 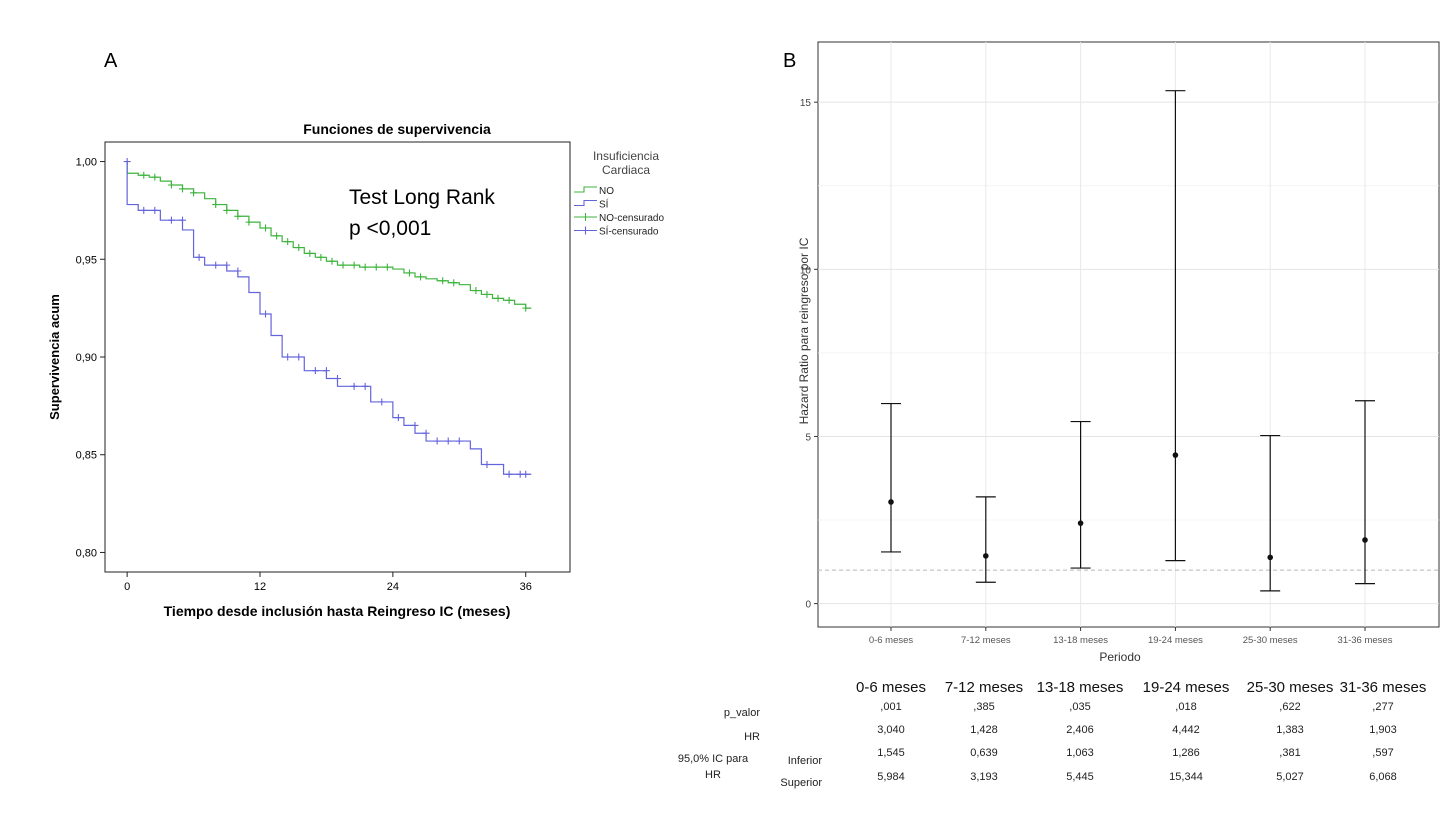 What do you see at coordinates (1175, 640) in the screenshot?
I see `hr-x-tick-label: 19-24 meses` at bounding box center [1175, 640].